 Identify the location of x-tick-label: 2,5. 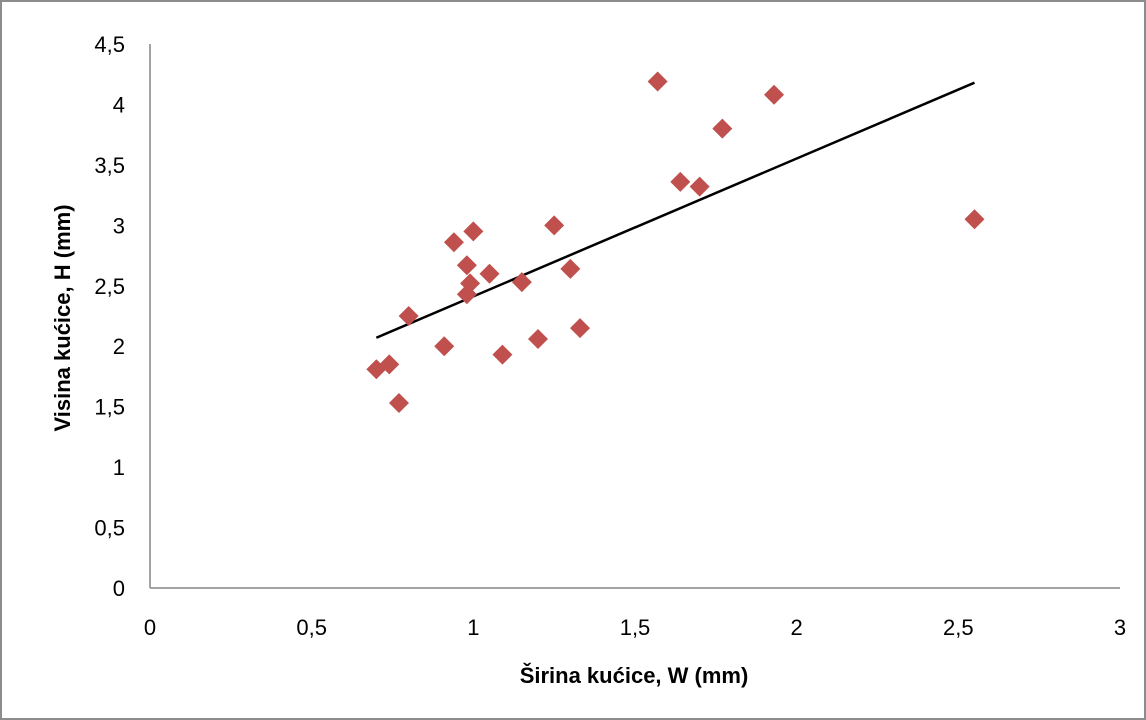
(958, 627).